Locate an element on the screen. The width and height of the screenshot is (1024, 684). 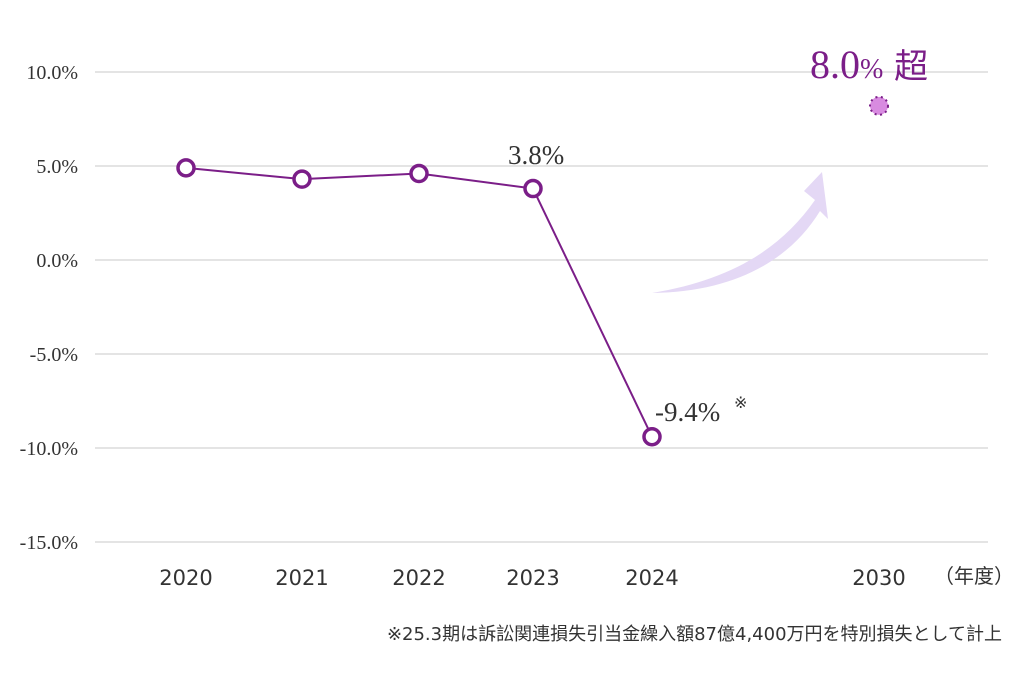
data-label-2024-note-mark: ※ is located at coordinates (740, 402).